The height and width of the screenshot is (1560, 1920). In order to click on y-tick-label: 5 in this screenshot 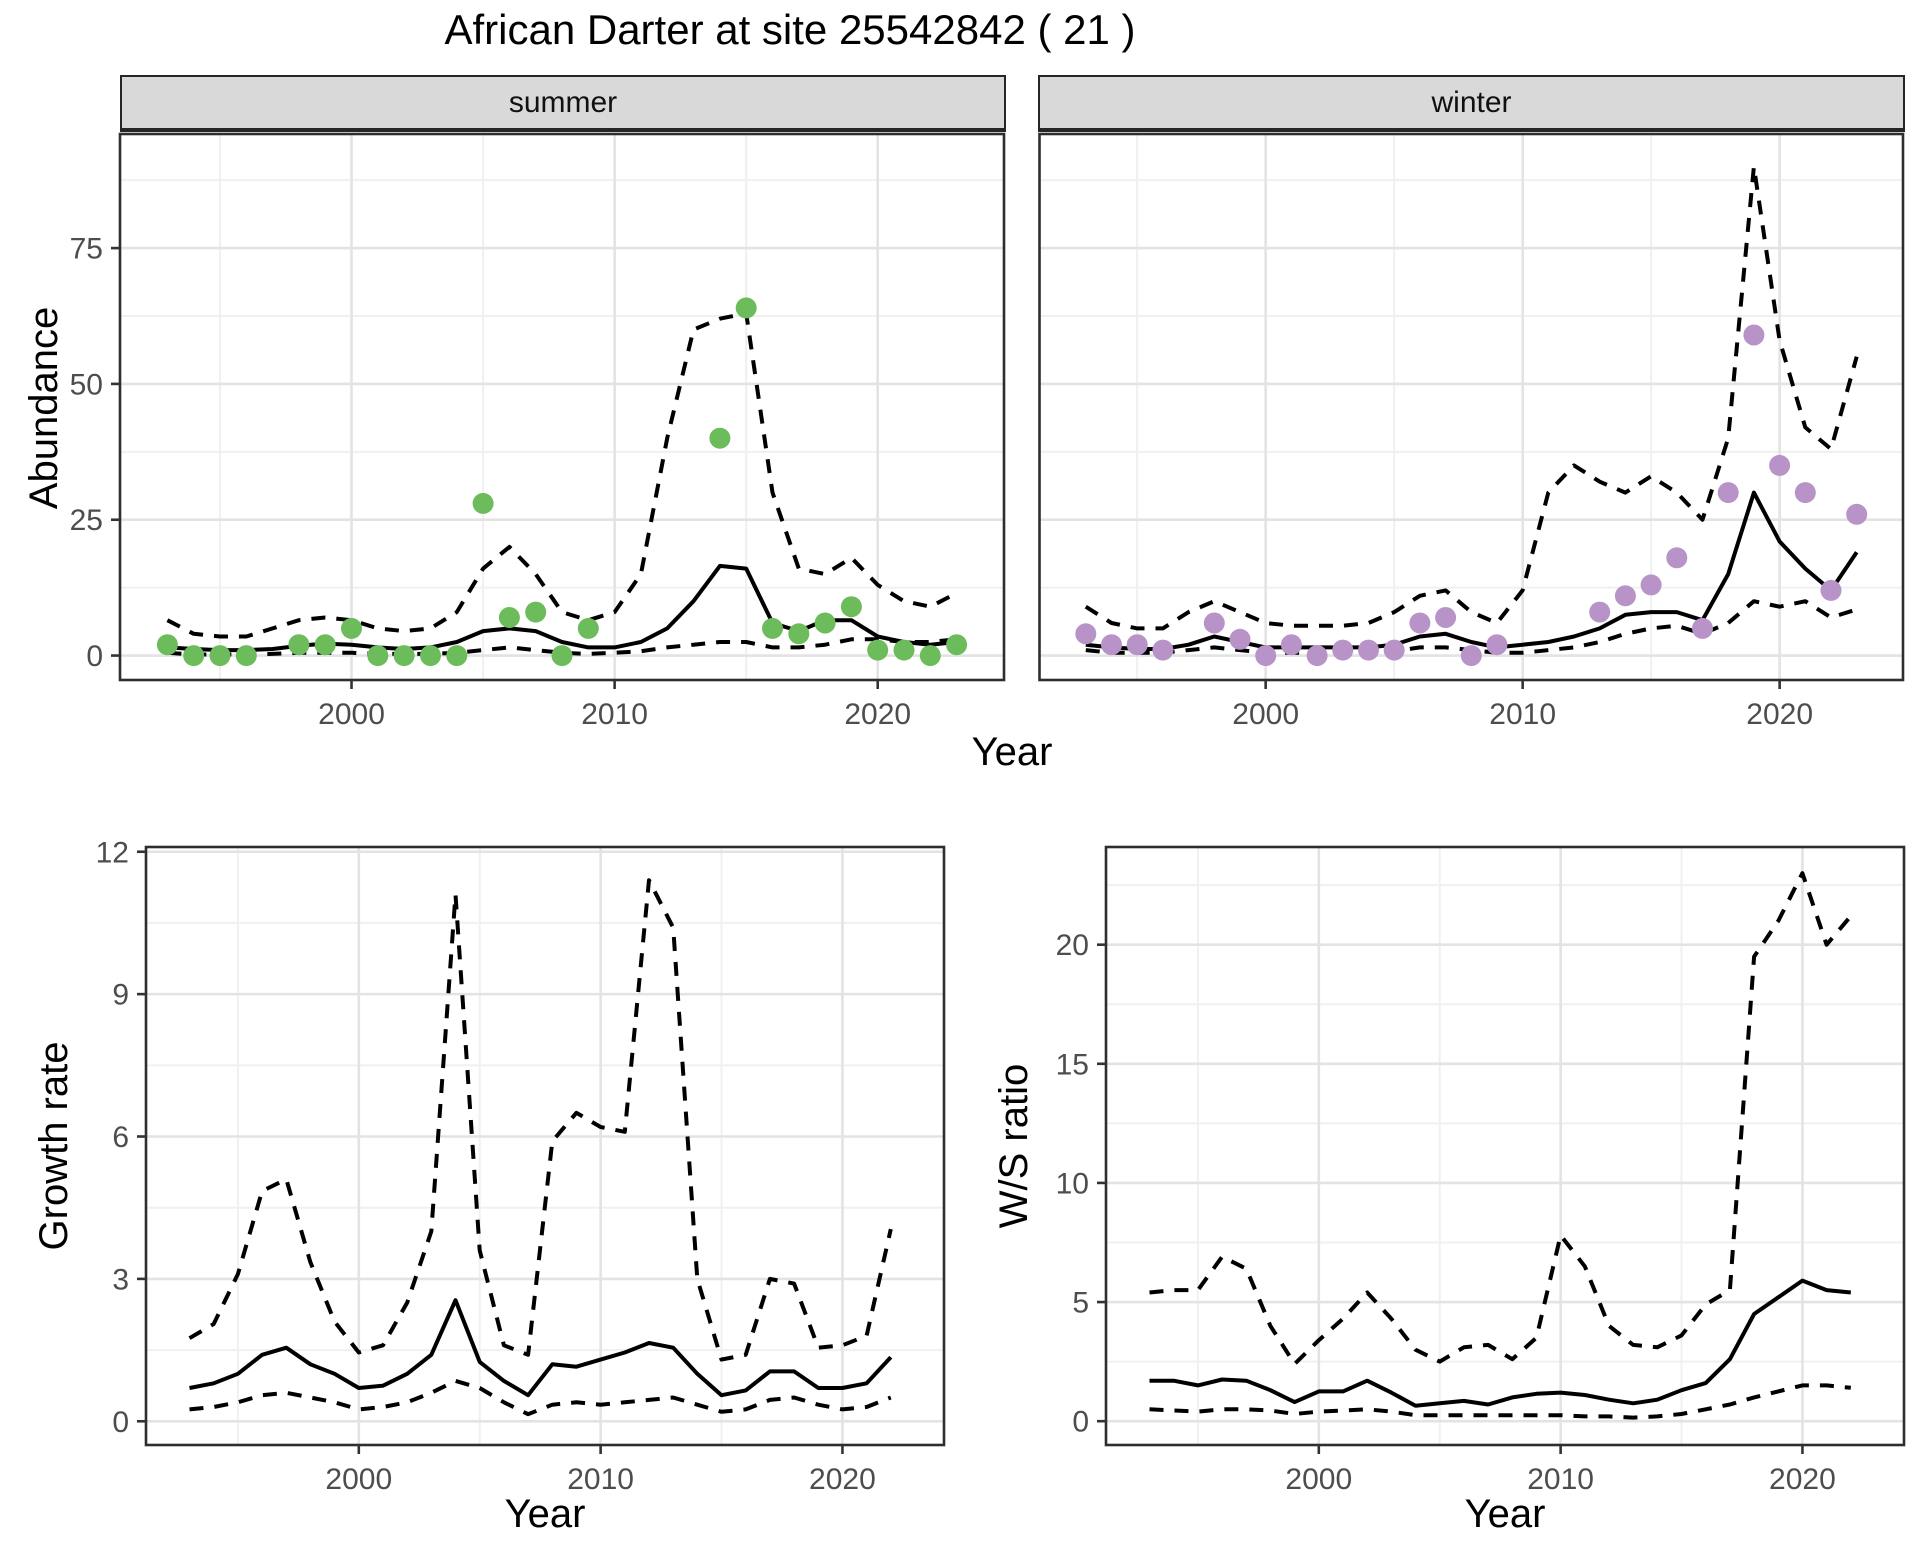, I will do `click(1080, 1303)`.